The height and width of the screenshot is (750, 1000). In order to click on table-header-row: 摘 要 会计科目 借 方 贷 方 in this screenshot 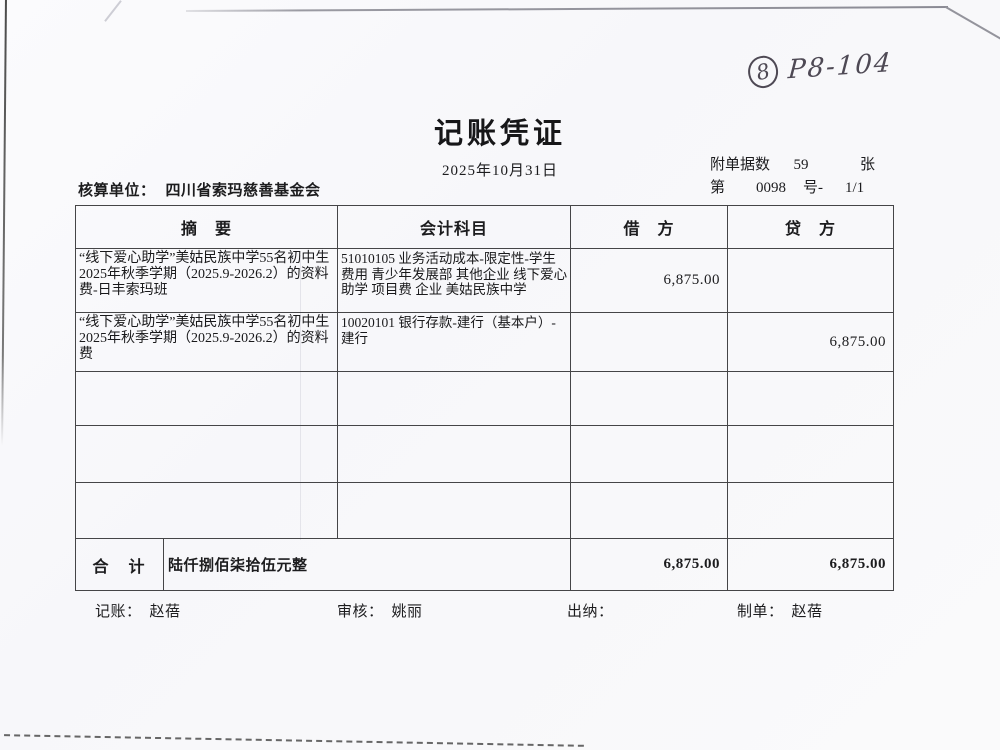, I will do `click(484, 227)`.